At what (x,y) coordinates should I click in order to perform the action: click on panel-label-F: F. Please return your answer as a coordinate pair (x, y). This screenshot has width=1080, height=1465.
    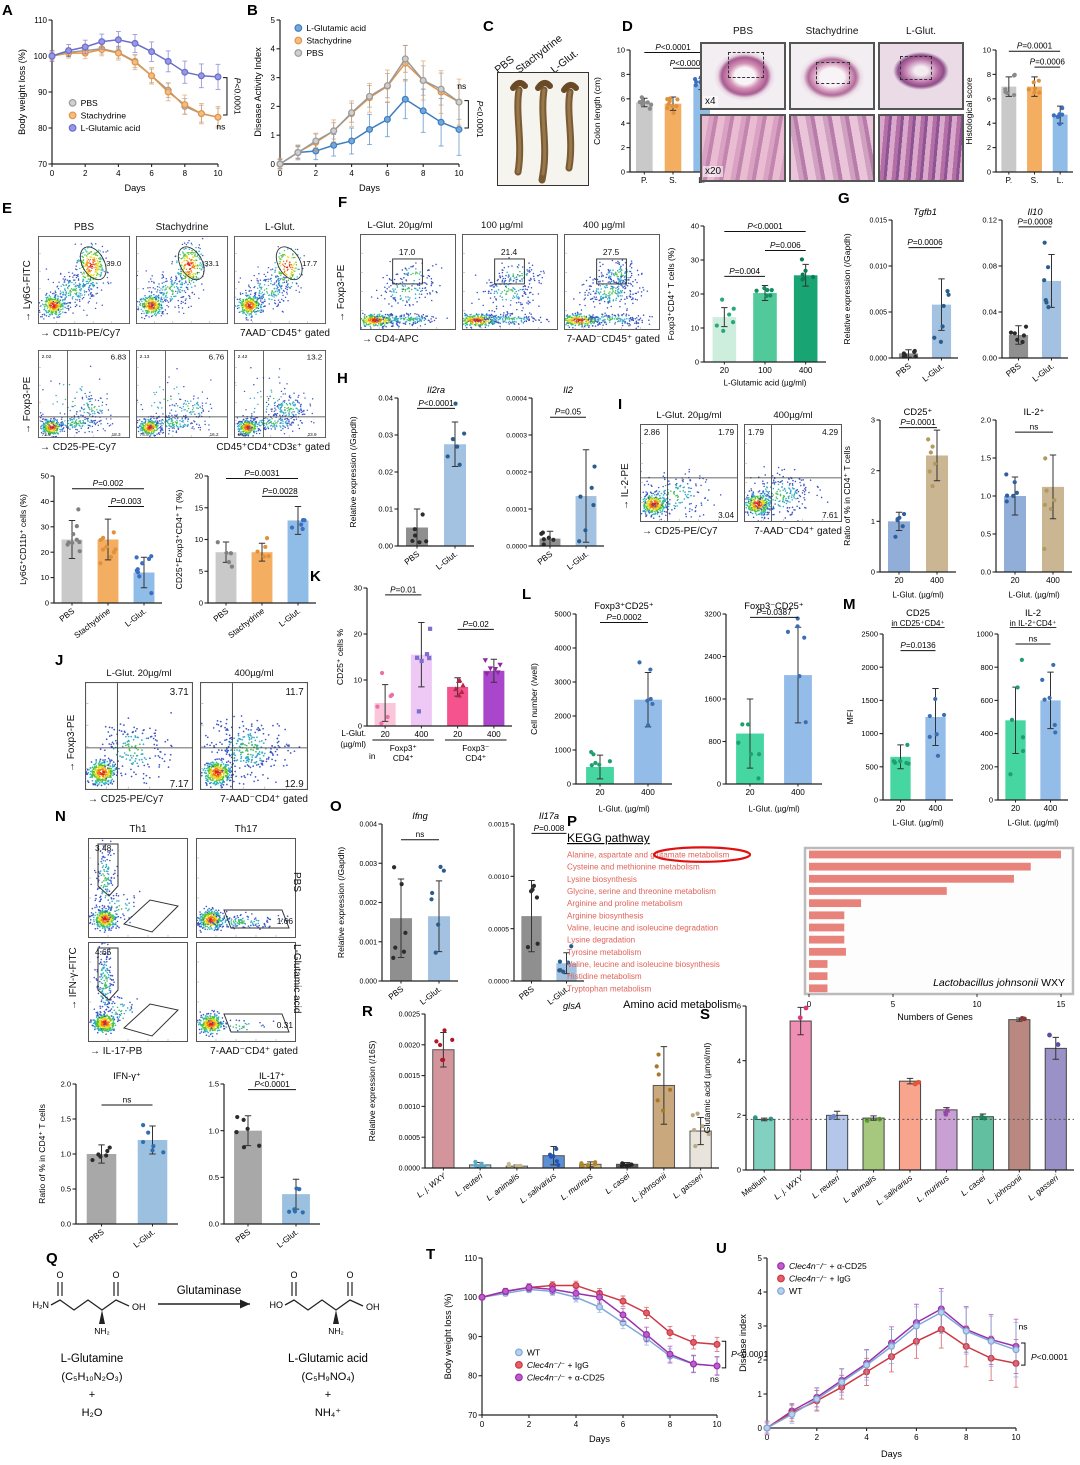
    Looking at the image, I should click on (343, 202).